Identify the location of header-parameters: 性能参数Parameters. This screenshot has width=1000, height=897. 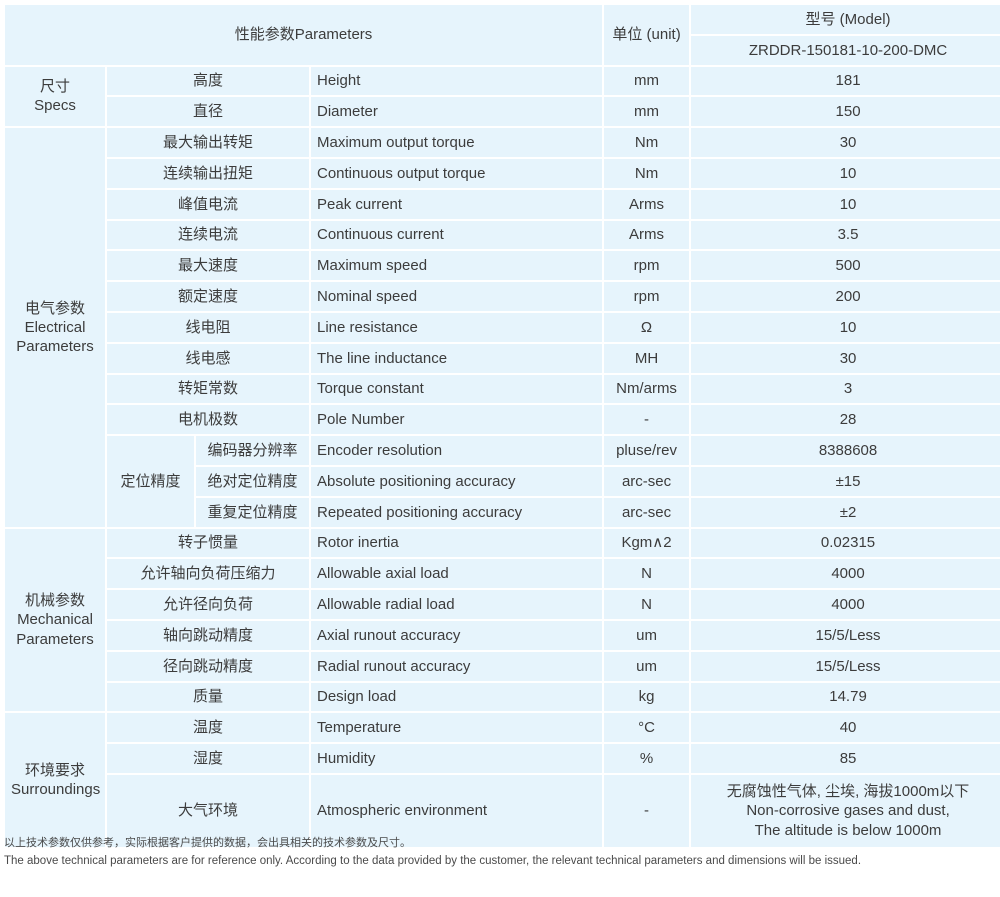
(304, 35).